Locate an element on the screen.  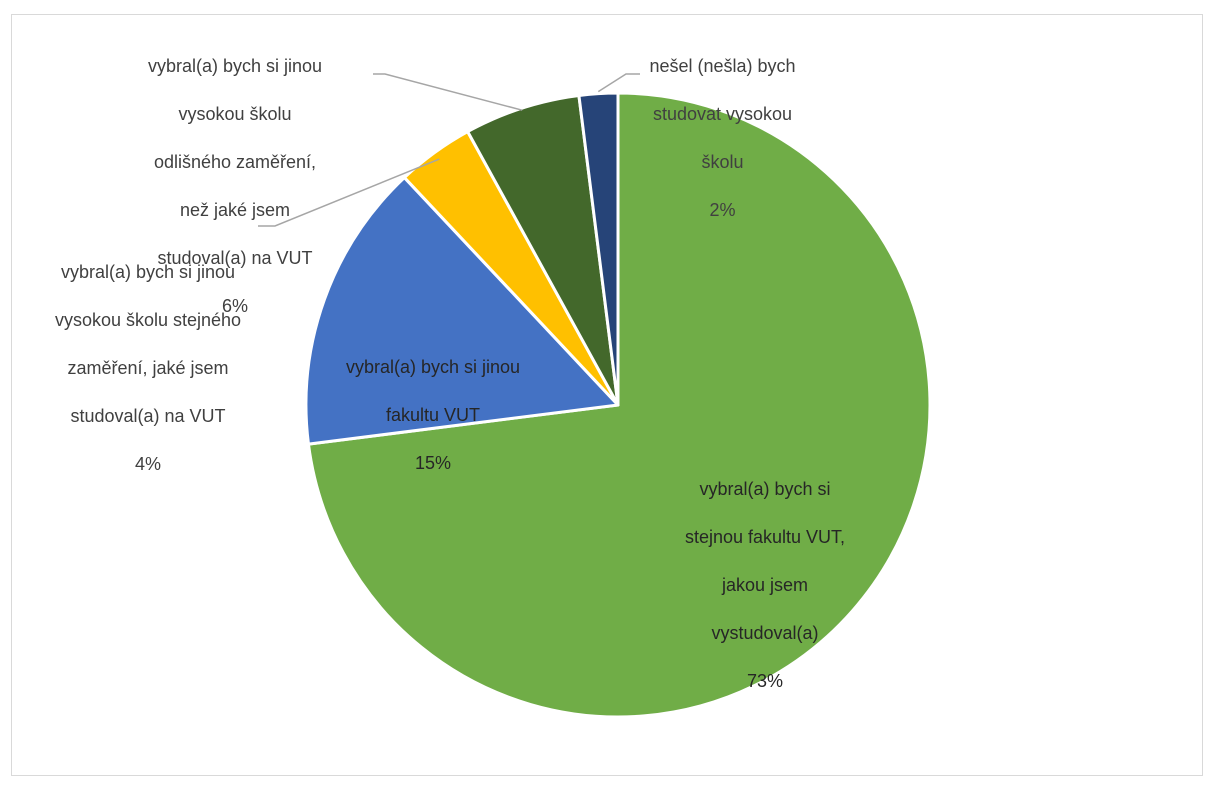
leader-line-different-field-school is located at coordinates (448, 92).